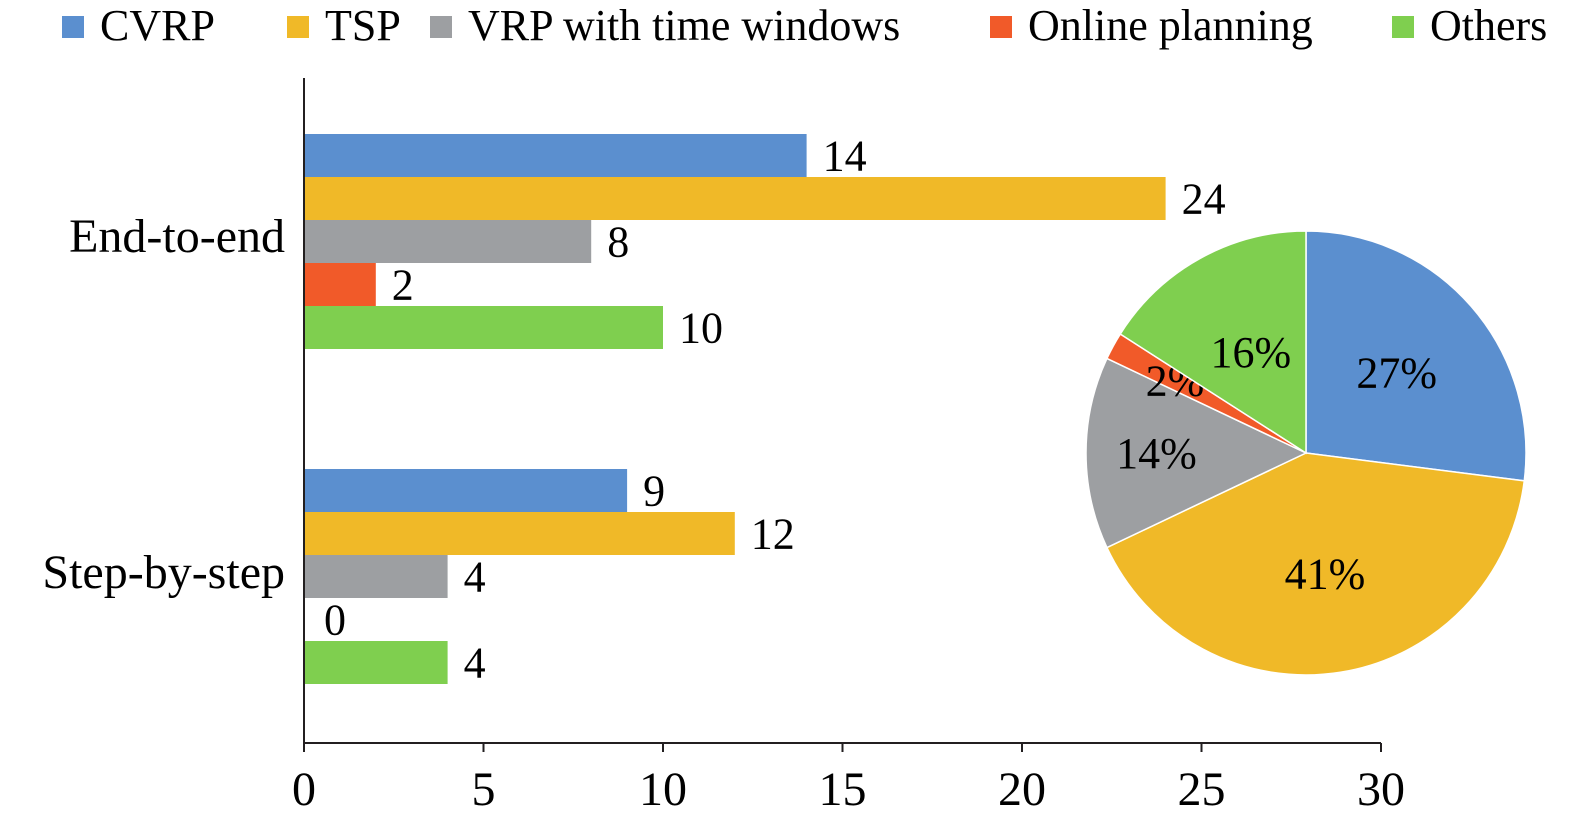 The image size is (1575, 825). What do you see at coordinates (484, 789) in the screenshot?
I see `x-tick-label-5: 5` at bounding box center [484, 789].